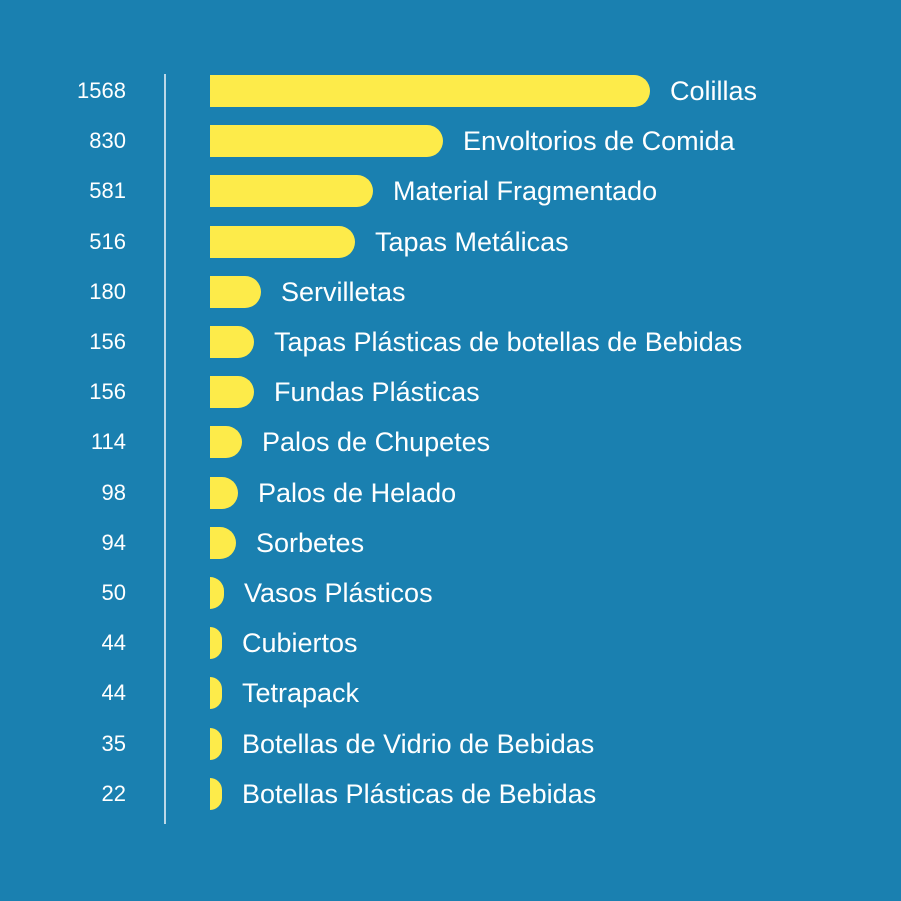  What do you see at coordinates (450, 292) in the screenshot?
I see `chart-row: 180 Servilletas` at bounding box center [450, 292].